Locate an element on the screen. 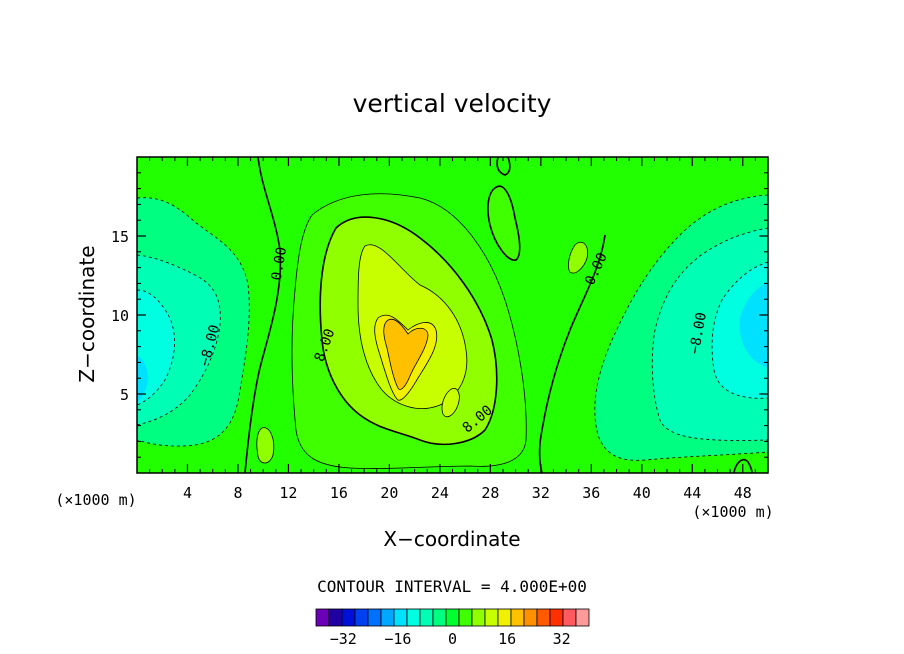 The image size is (904, 654). x-tick-label: 4 is located at coordinates (187, 493).